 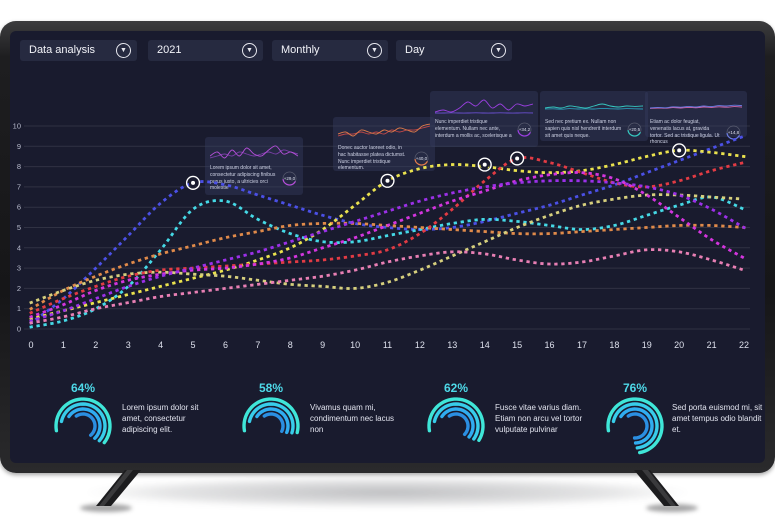 I want to click on toolbar: Data analysis ▼ 2021 ▼ Monthly ▼ Day ▼, so click(x=387, y=52).